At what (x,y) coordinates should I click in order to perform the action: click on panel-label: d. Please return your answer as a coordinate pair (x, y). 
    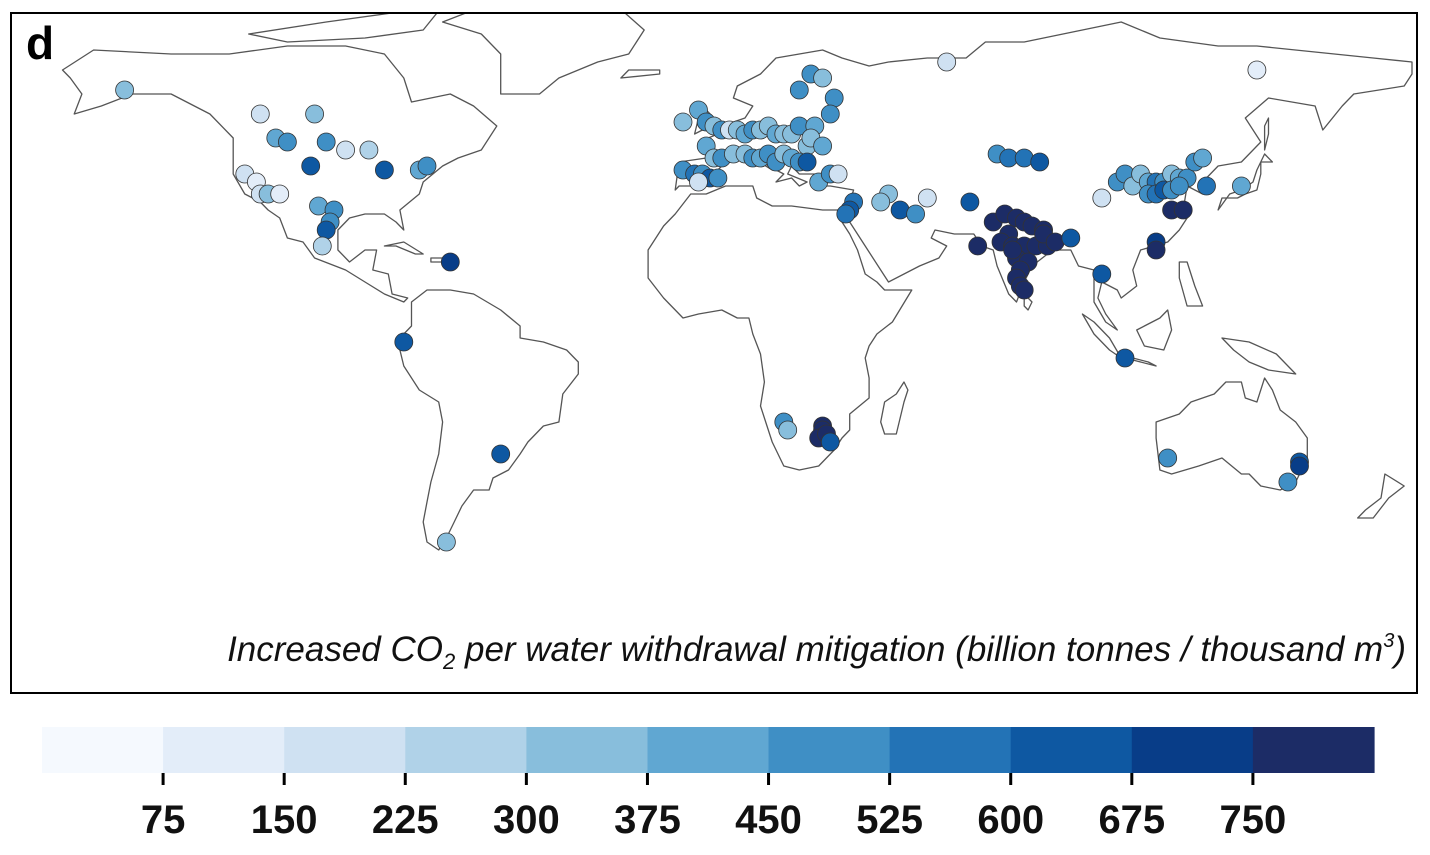
    Looking at the image, I should click on (40, 43).